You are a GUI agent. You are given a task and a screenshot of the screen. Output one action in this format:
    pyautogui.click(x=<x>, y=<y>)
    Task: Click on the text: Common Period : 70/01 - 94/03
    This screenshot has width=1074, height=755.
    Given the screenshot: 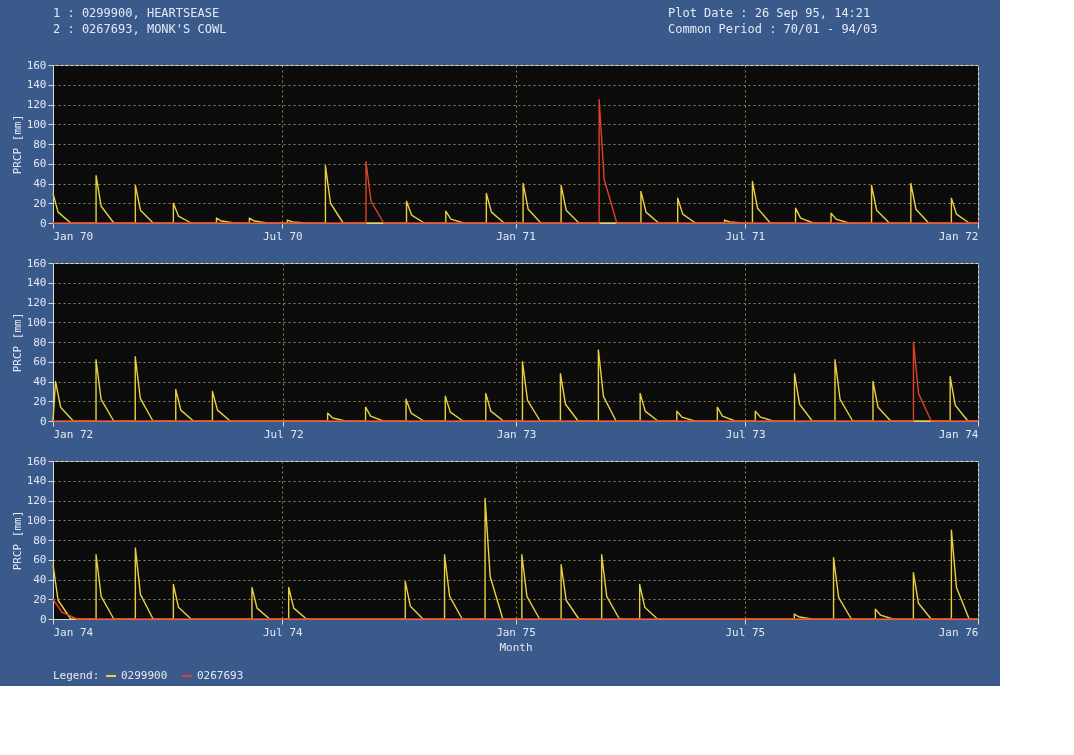 What is the action you would take?
    pyautogui.click(x=773, y=29)
    